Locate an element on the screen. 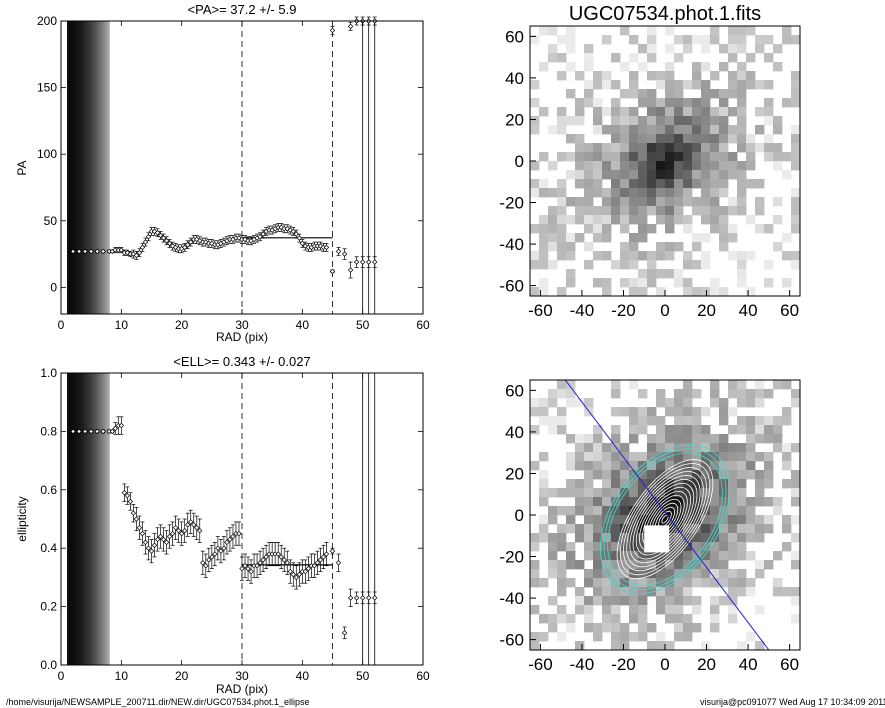 The image size is (885, 708). pa-ytick-label: 200 is located at coordinates (47, 21).